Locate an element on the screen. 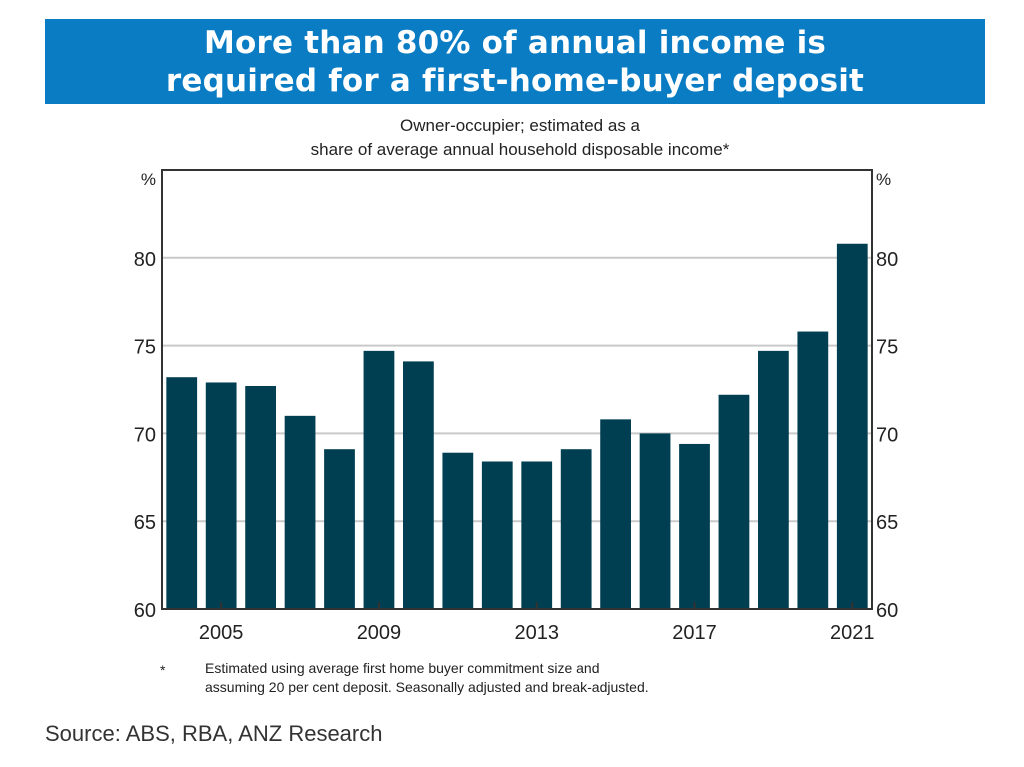 This screenshot has width=1024, height=767. y-unit-label-right: % is located at coordinates (883, 179).